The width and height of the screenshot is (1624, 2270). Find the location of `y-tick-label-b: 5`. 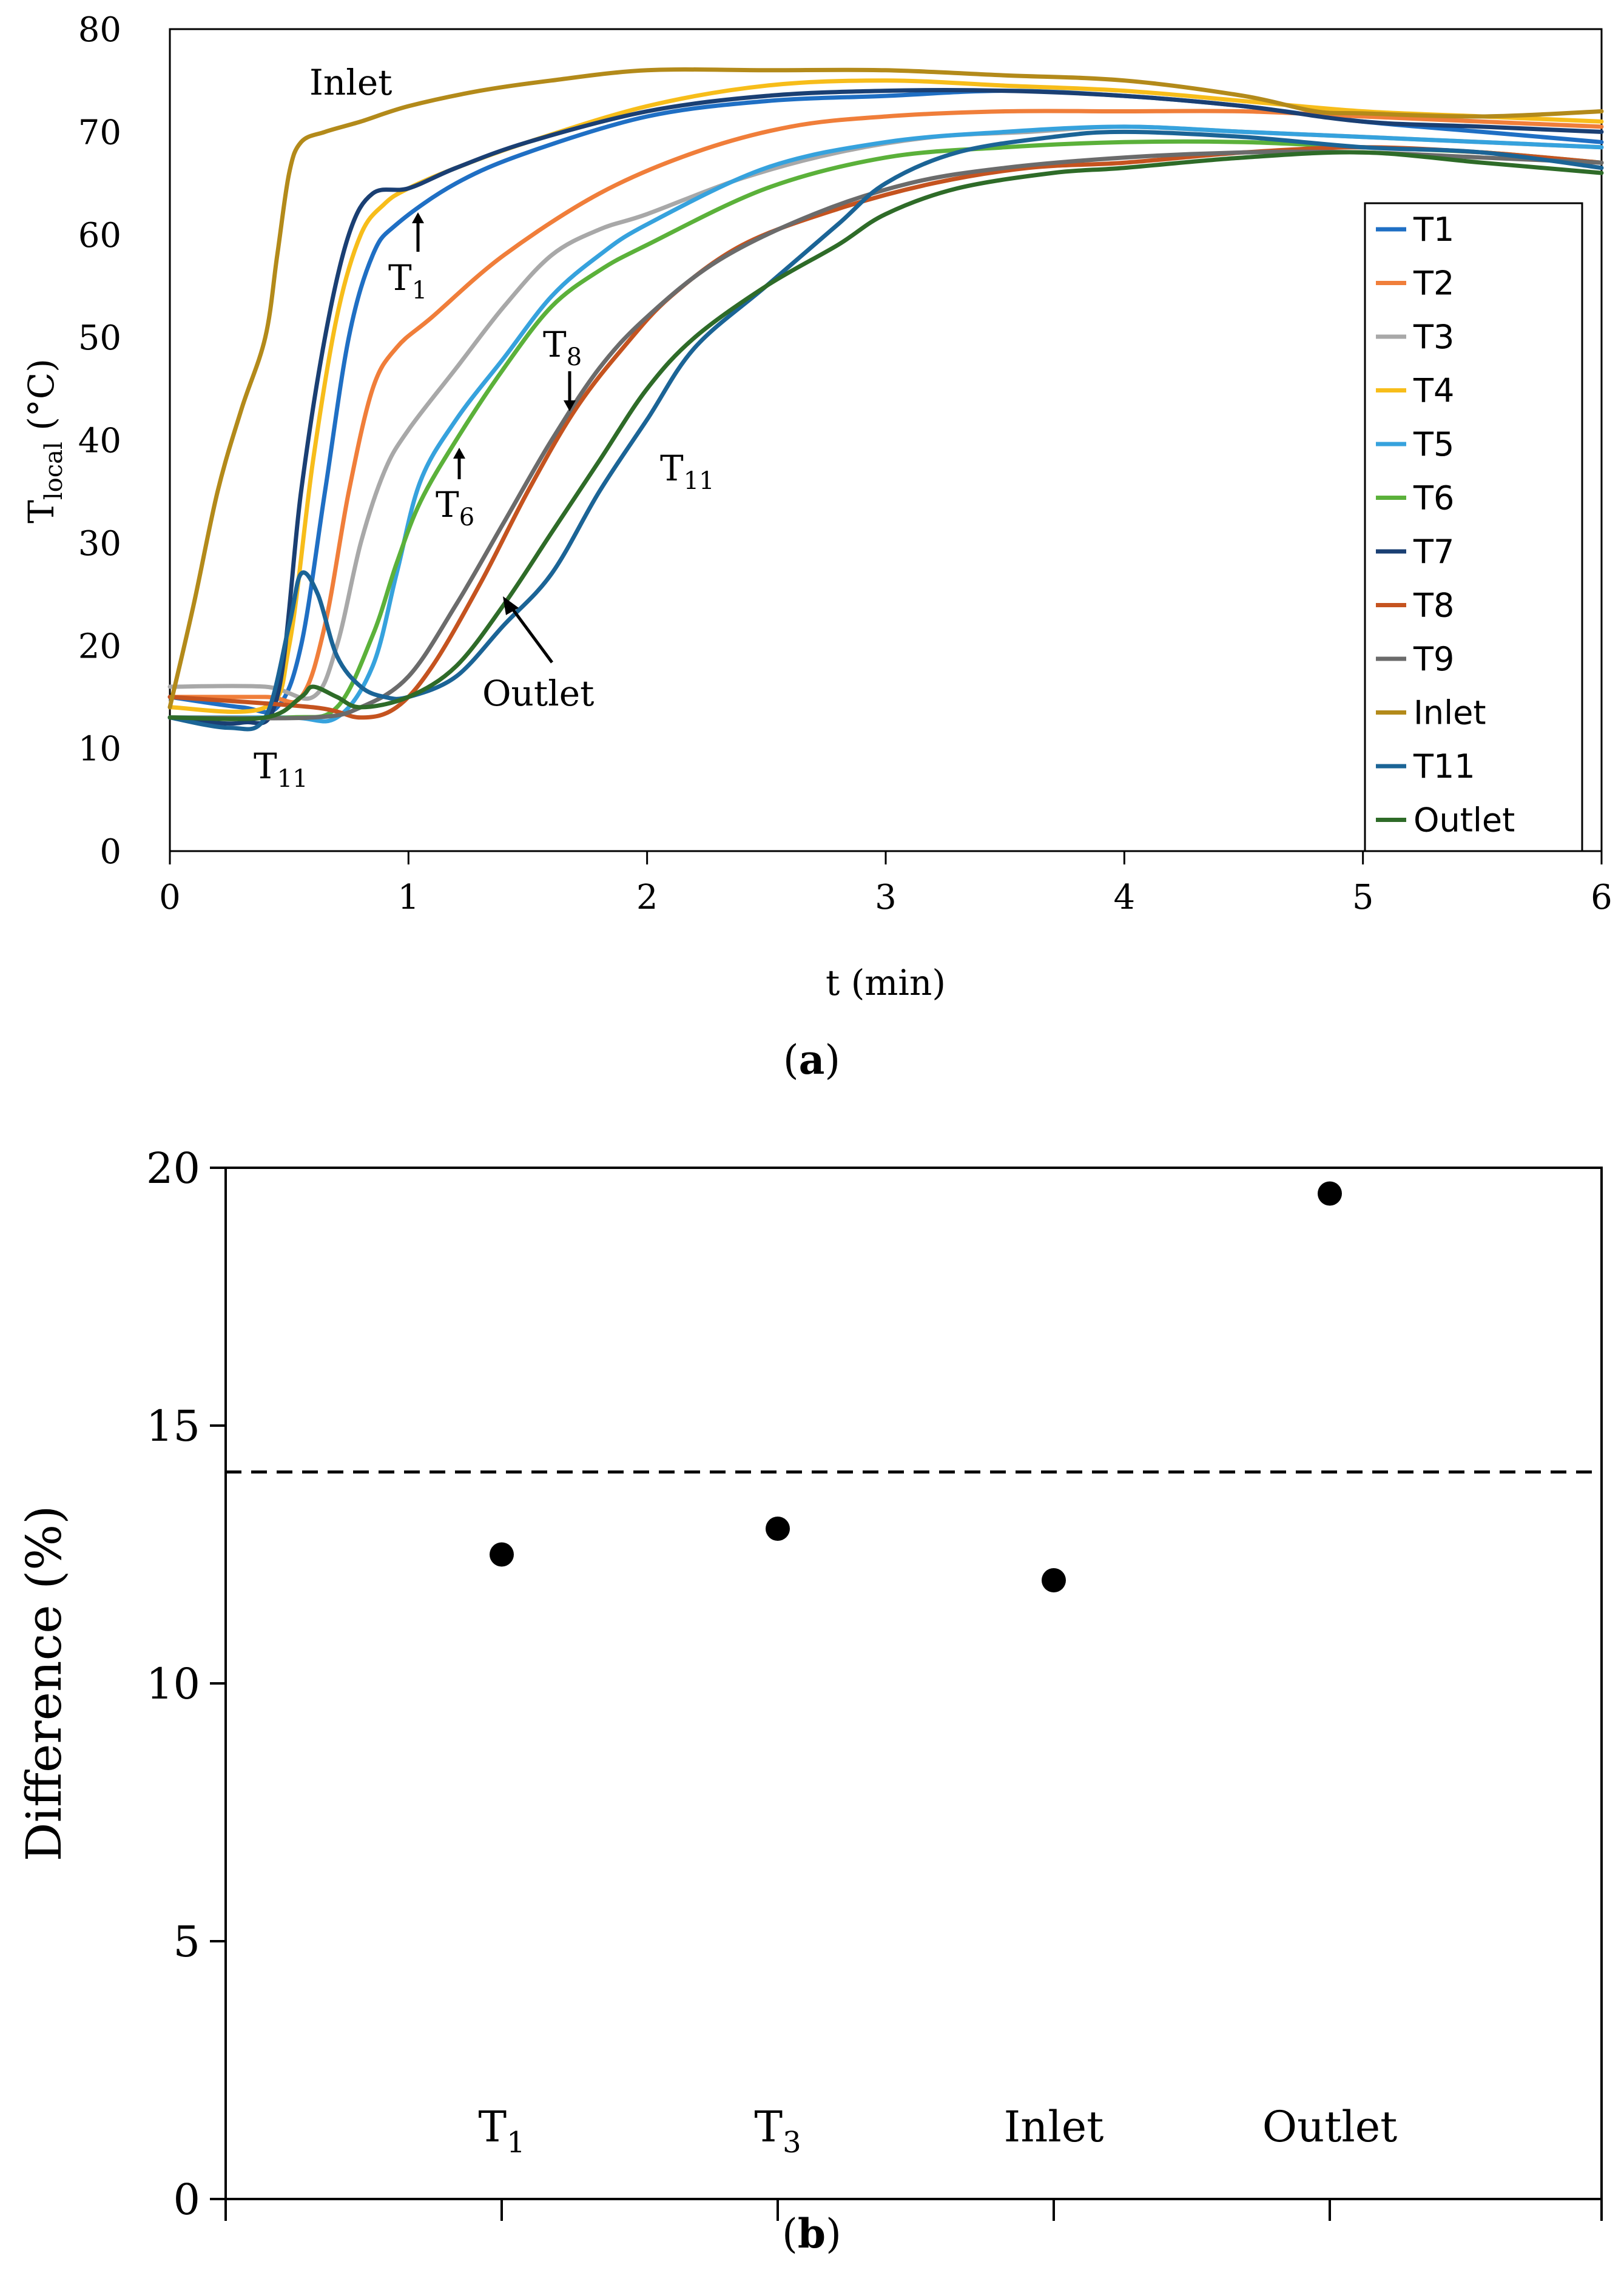

y-tick-label-b: 5 is located at coordinates (187, 1942).